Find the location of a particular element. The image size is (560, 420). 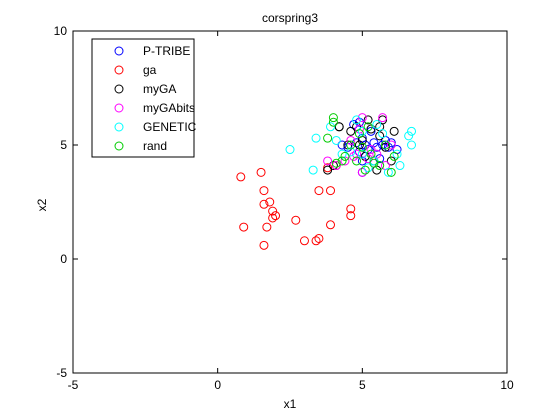

y-tick-label: 0 is located at coordinates (63, 259).